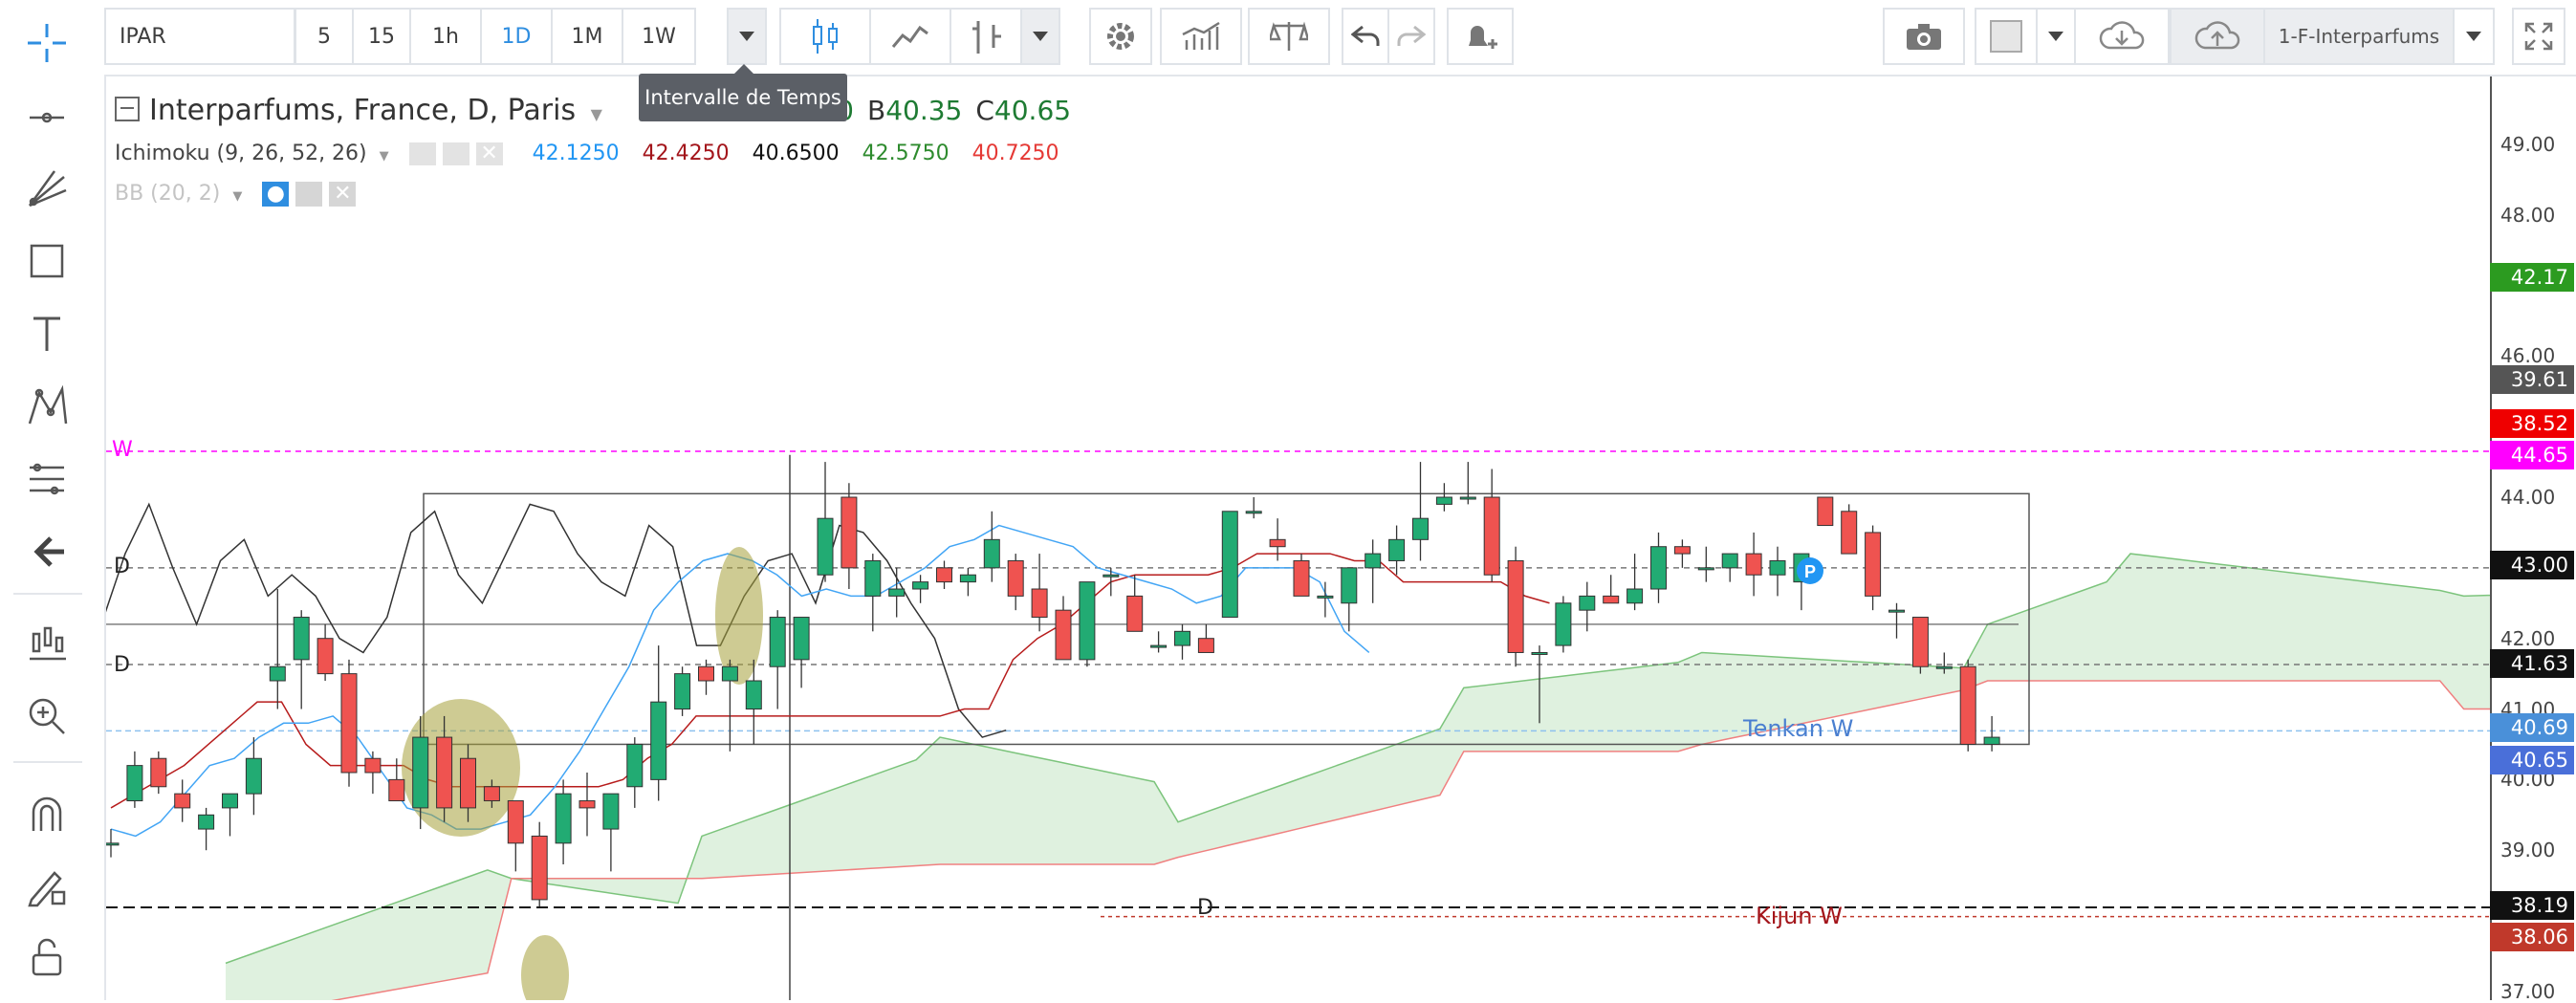  Describe the element at coordinates (276, 194) in the screenshot. I see `eye-icon: ●` at that location.